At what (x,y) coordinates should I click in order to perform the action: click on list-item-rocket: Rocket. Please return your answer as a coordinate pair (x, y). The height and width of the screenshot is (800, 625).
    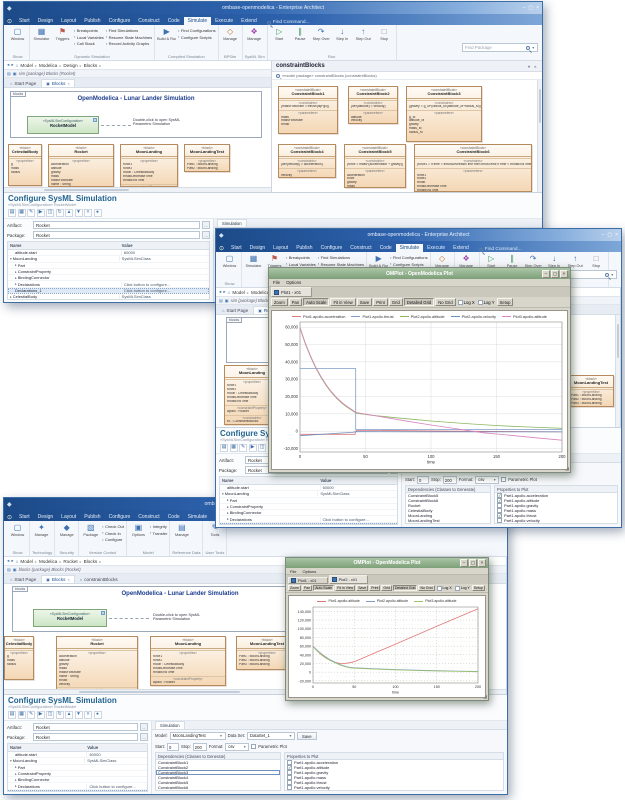
    Looking at the image, I should click on (414, 505).